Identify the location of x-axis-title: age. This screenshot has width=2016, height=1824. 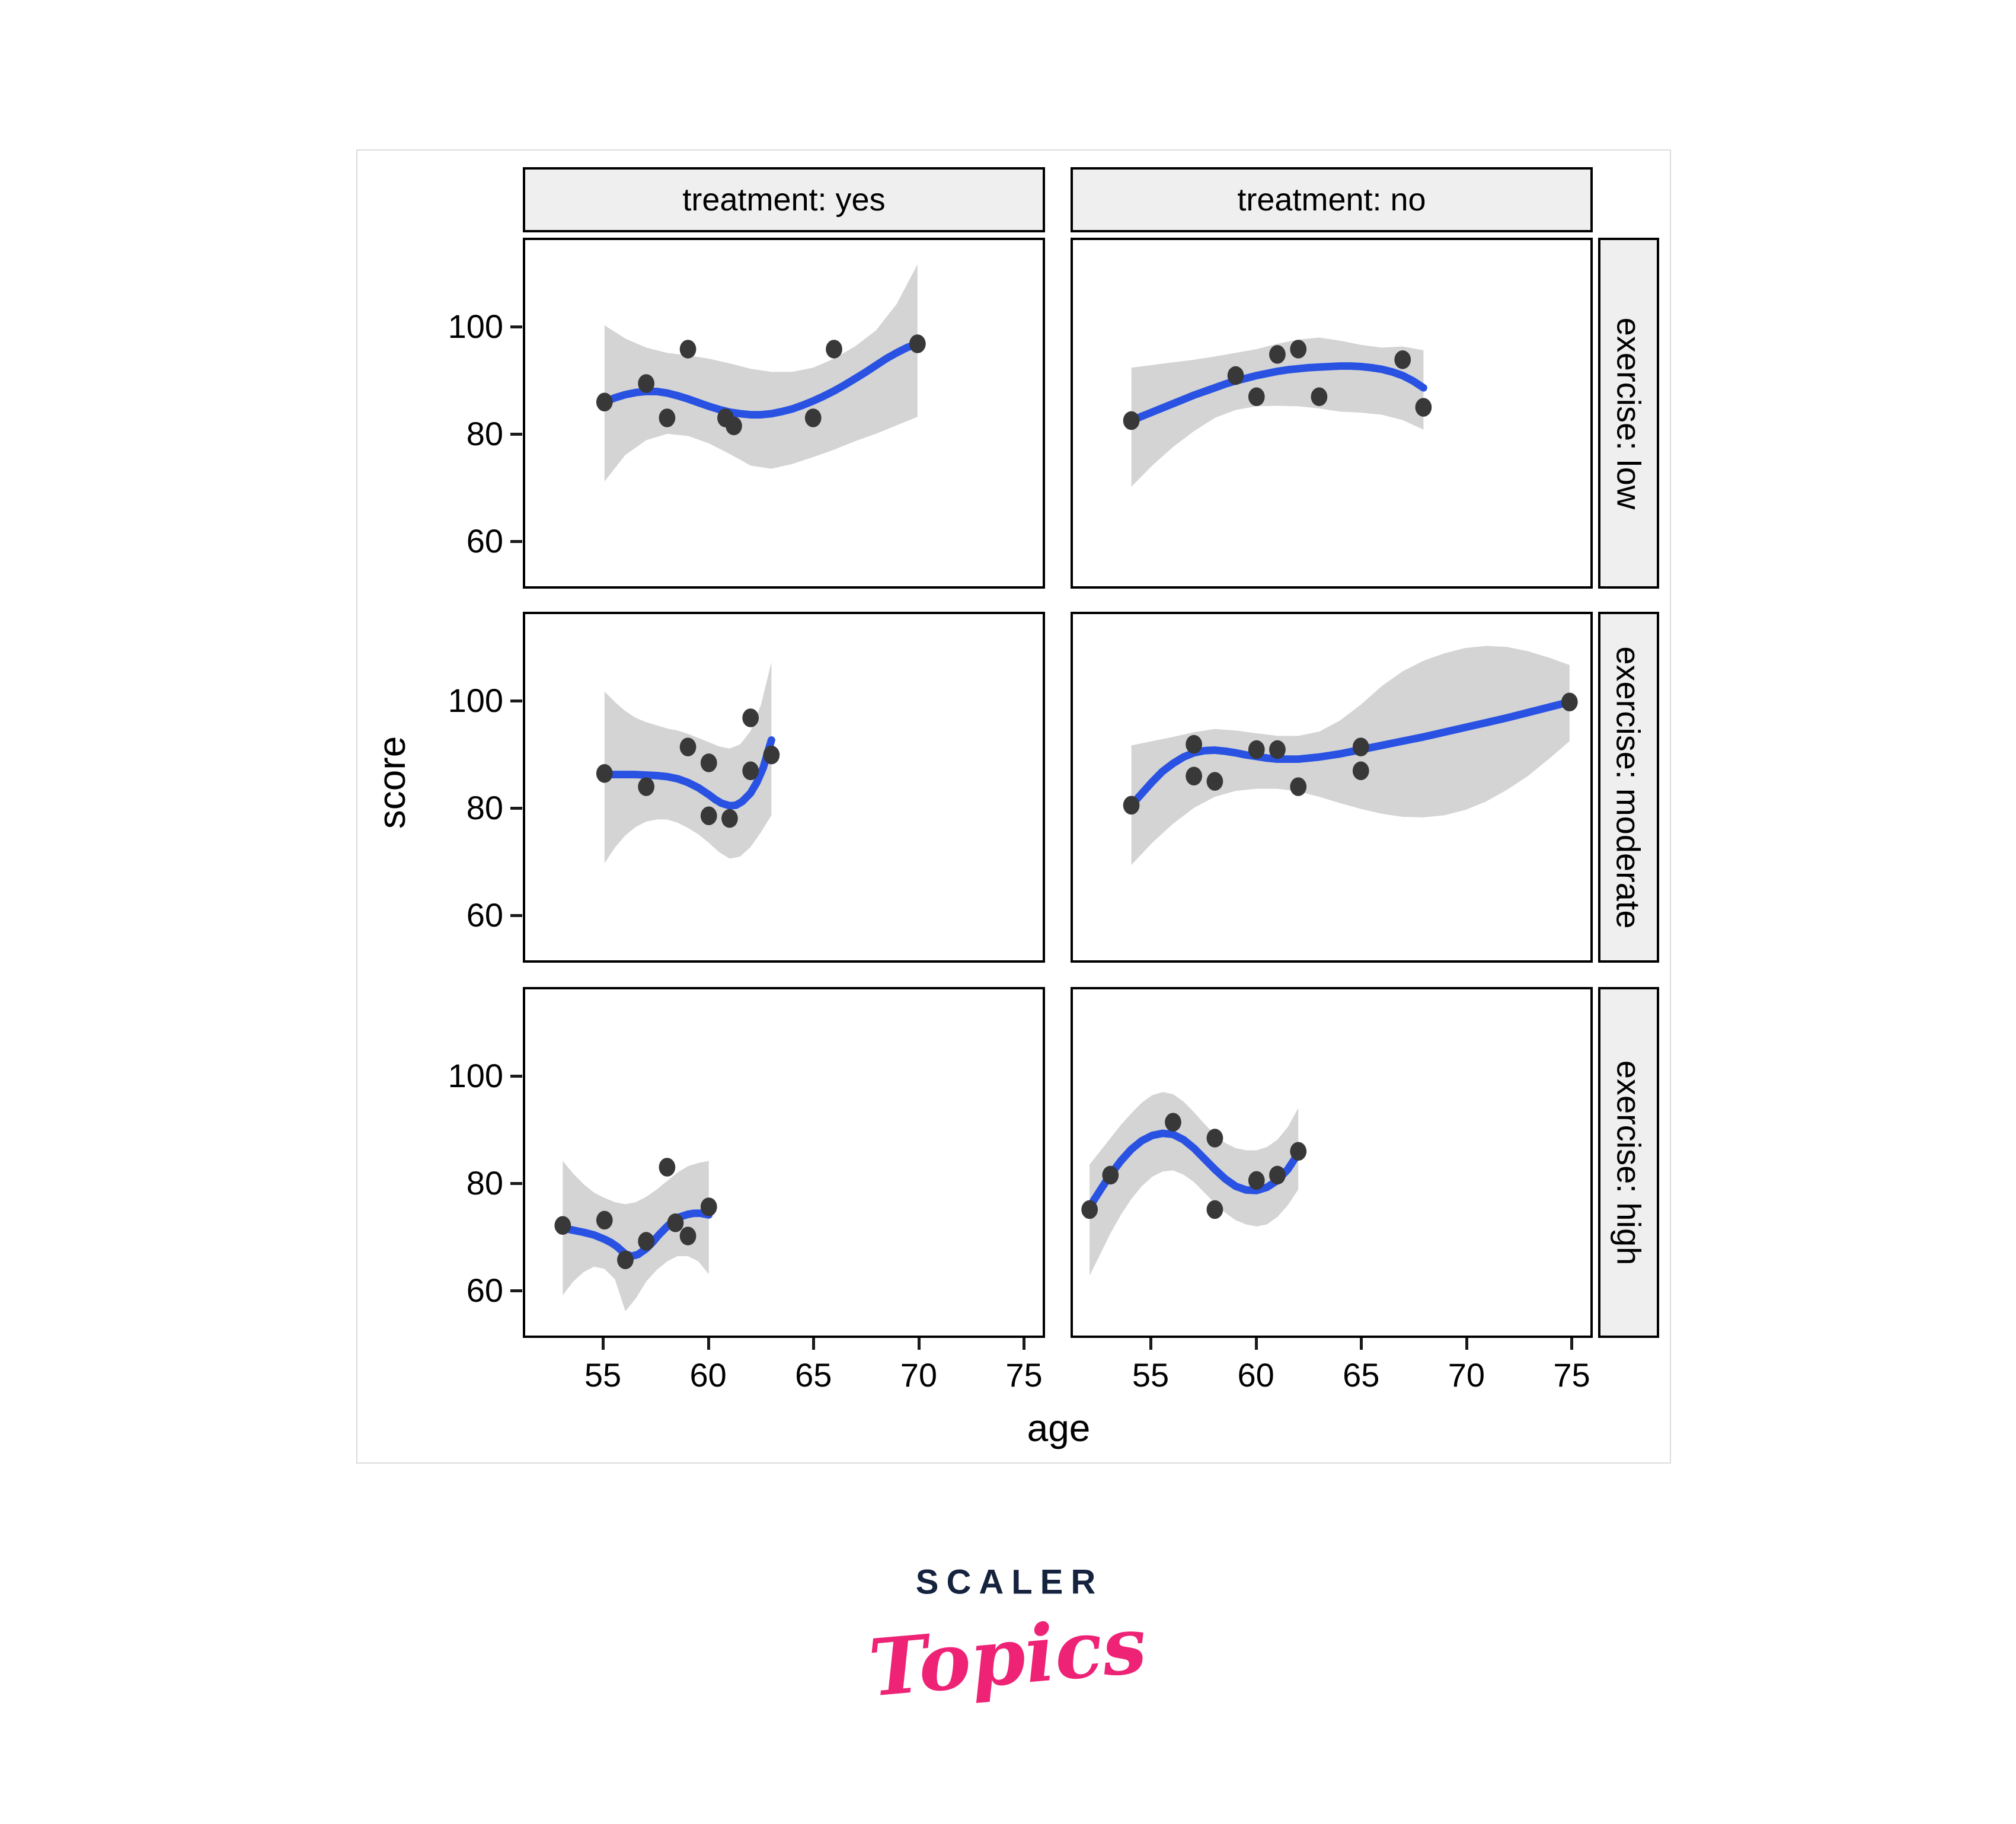
(1059, 1428).